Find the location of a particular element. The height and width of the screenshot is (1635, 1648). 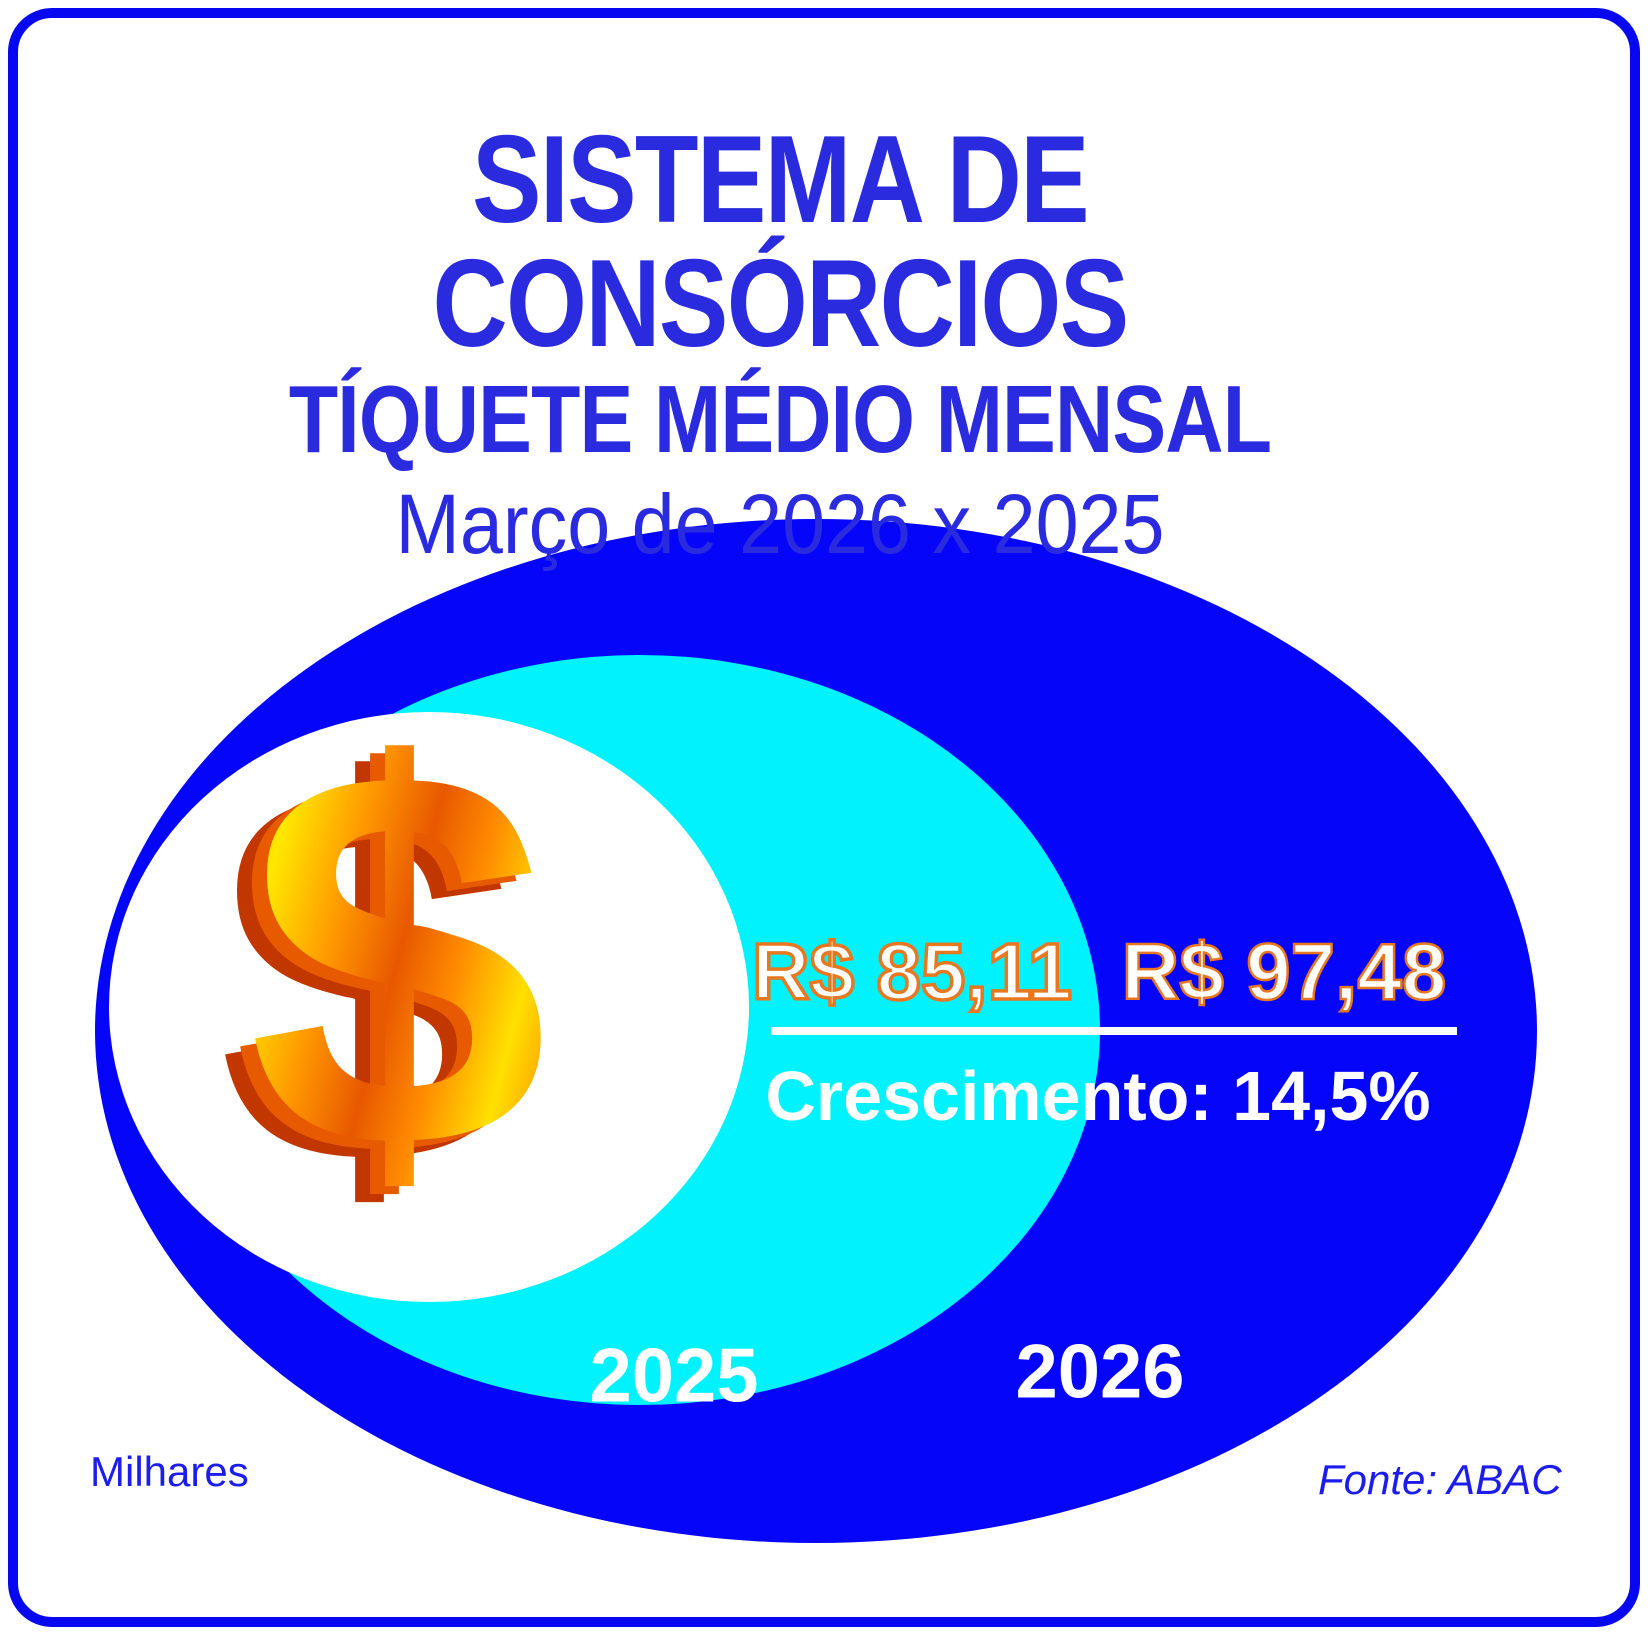

source-note: Fonte: ABAC is located at coordinates (1440, 1479).